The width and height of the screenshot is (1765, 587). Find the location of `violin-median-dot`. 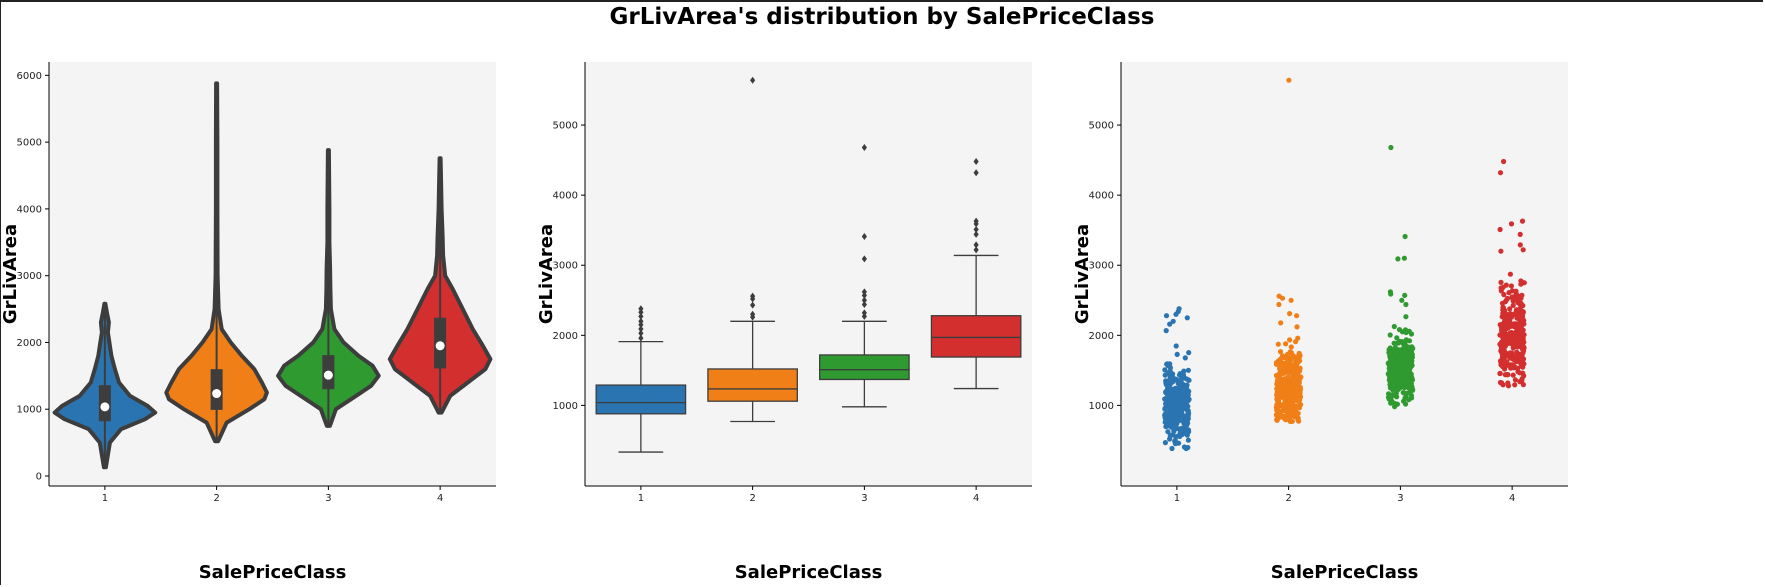

violin-median-dot is located at coordinates (105, 407).